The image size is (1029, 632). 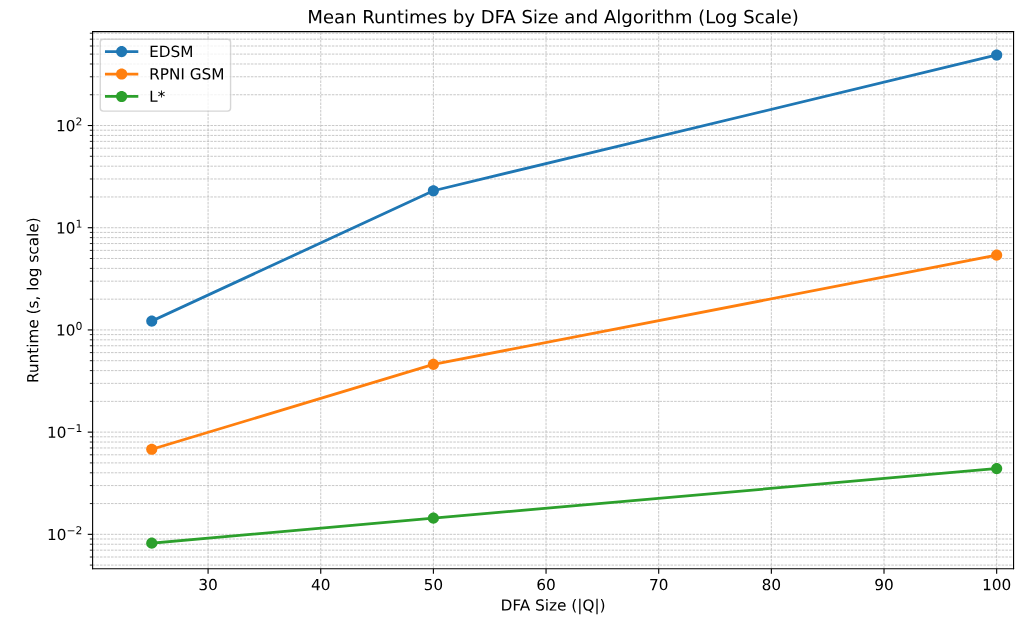 What do you see at coordinates (546, 584) in the screenshot?
I see `x-tick-label: 60` at bounding box center [546, 584].